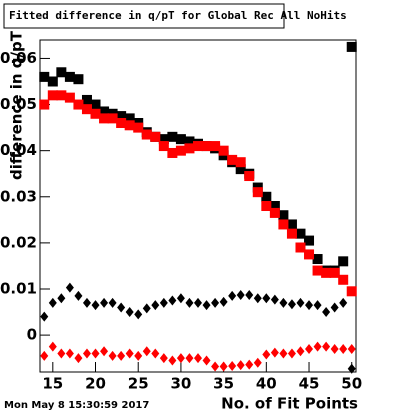 This screenshot has height=414, width=400. I want to click on y-axis-label: difference in q/pT, so click(17, 105).